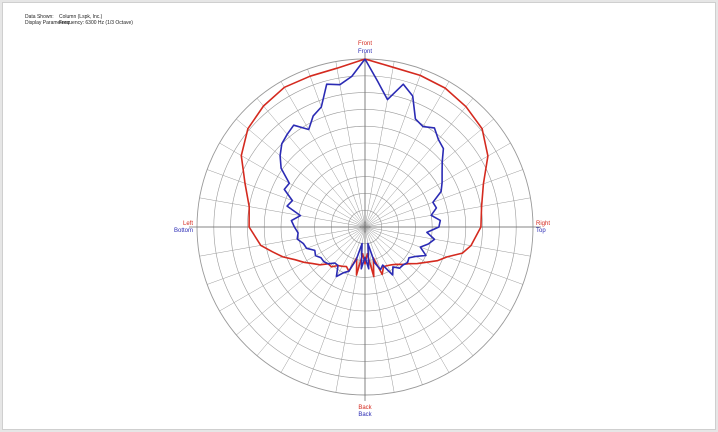 The height and width of the screenshot is (432, 718). What do you see at coordinates (543, 224) in the screenshot?
I see `label-right-a: Right` at bounding box center [543, 224].